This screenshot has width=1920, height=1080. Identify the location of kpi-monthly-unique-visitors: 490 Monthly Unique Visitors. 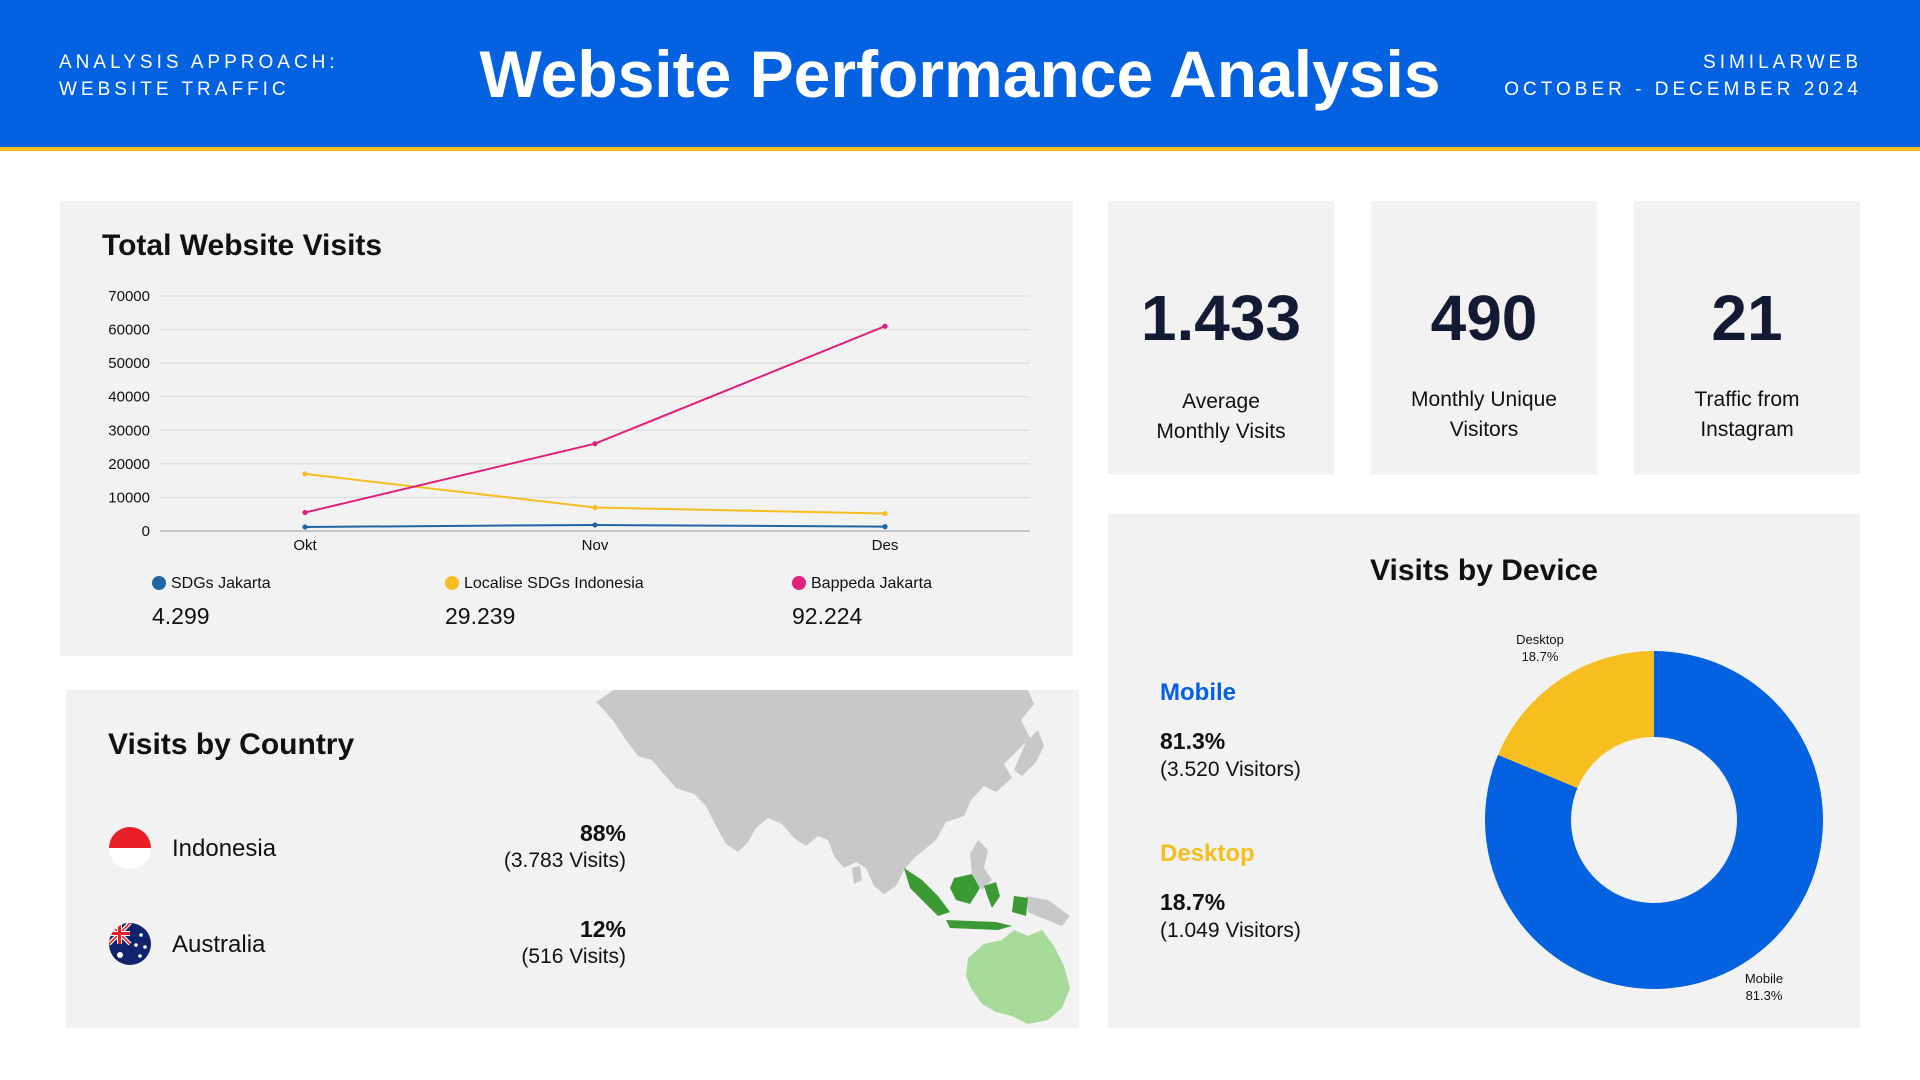
(1484, 338).